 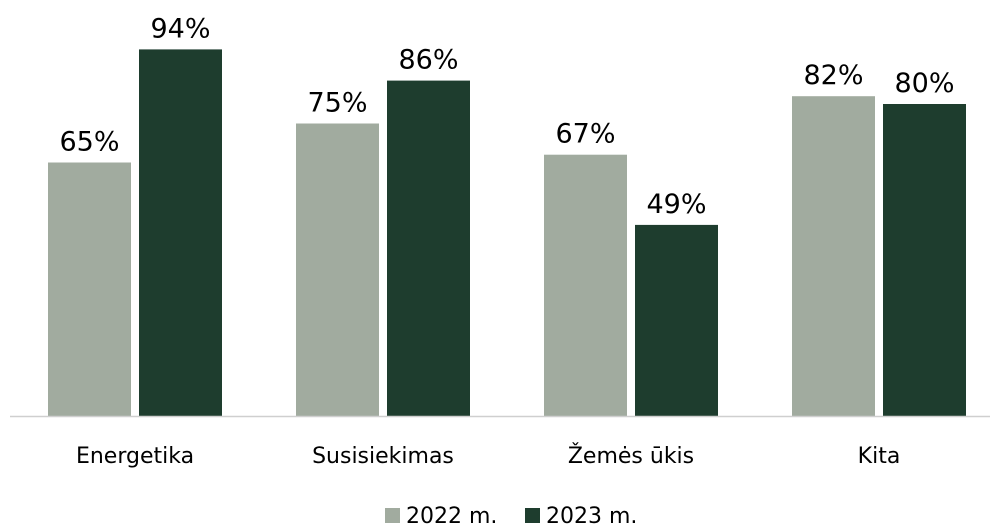 I want to click on value-label-kita-2023-m: 80%, so click(x=924, y=83).